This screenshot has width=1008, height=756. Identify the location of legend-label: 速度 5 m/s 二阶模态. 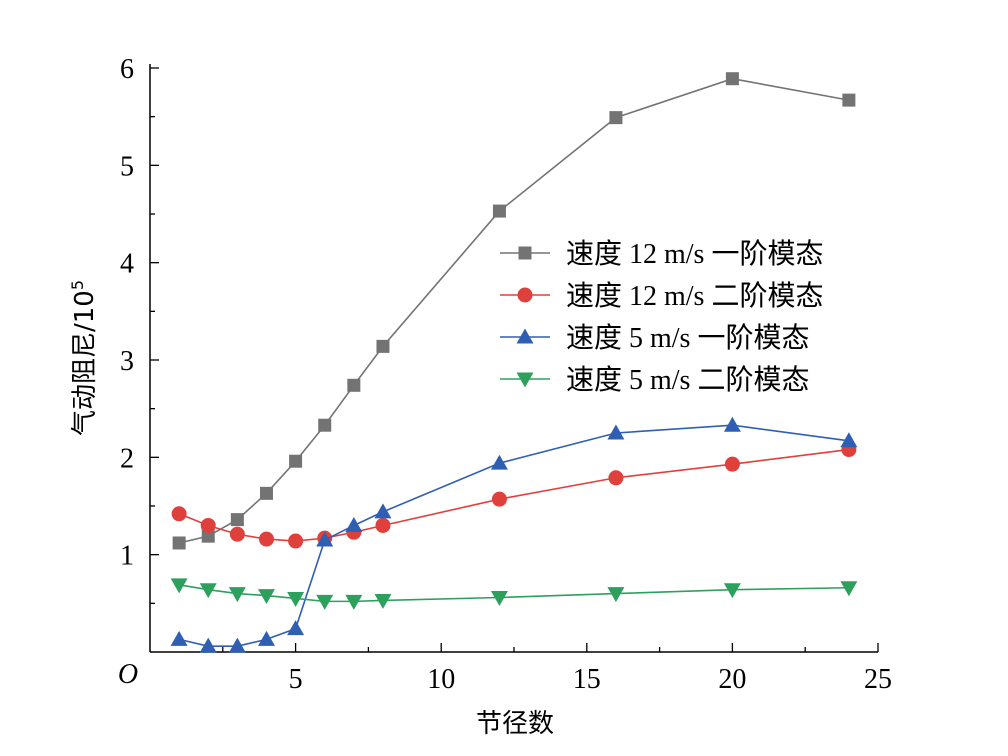
(687, 380).